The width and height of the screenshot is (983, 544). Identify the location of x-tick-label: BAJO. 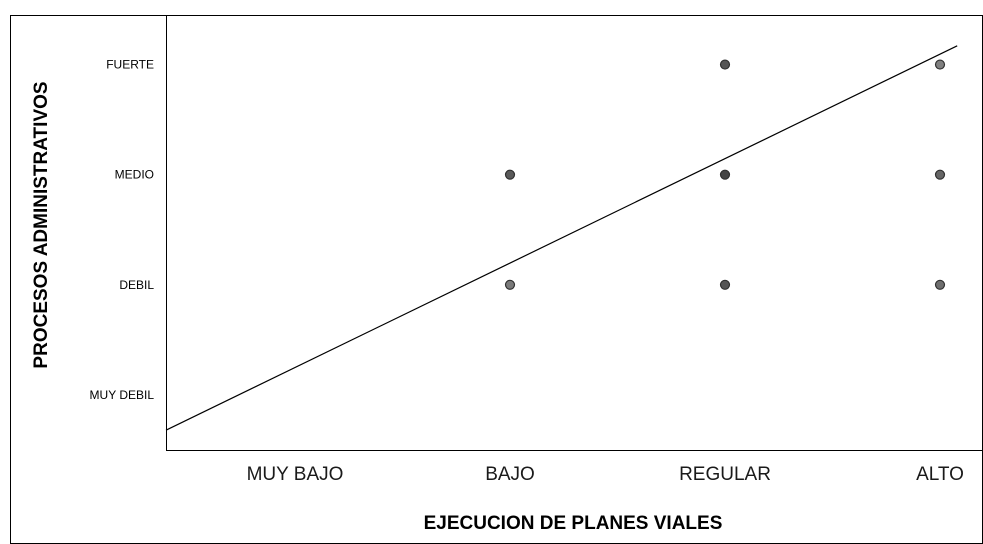
(510, 474).